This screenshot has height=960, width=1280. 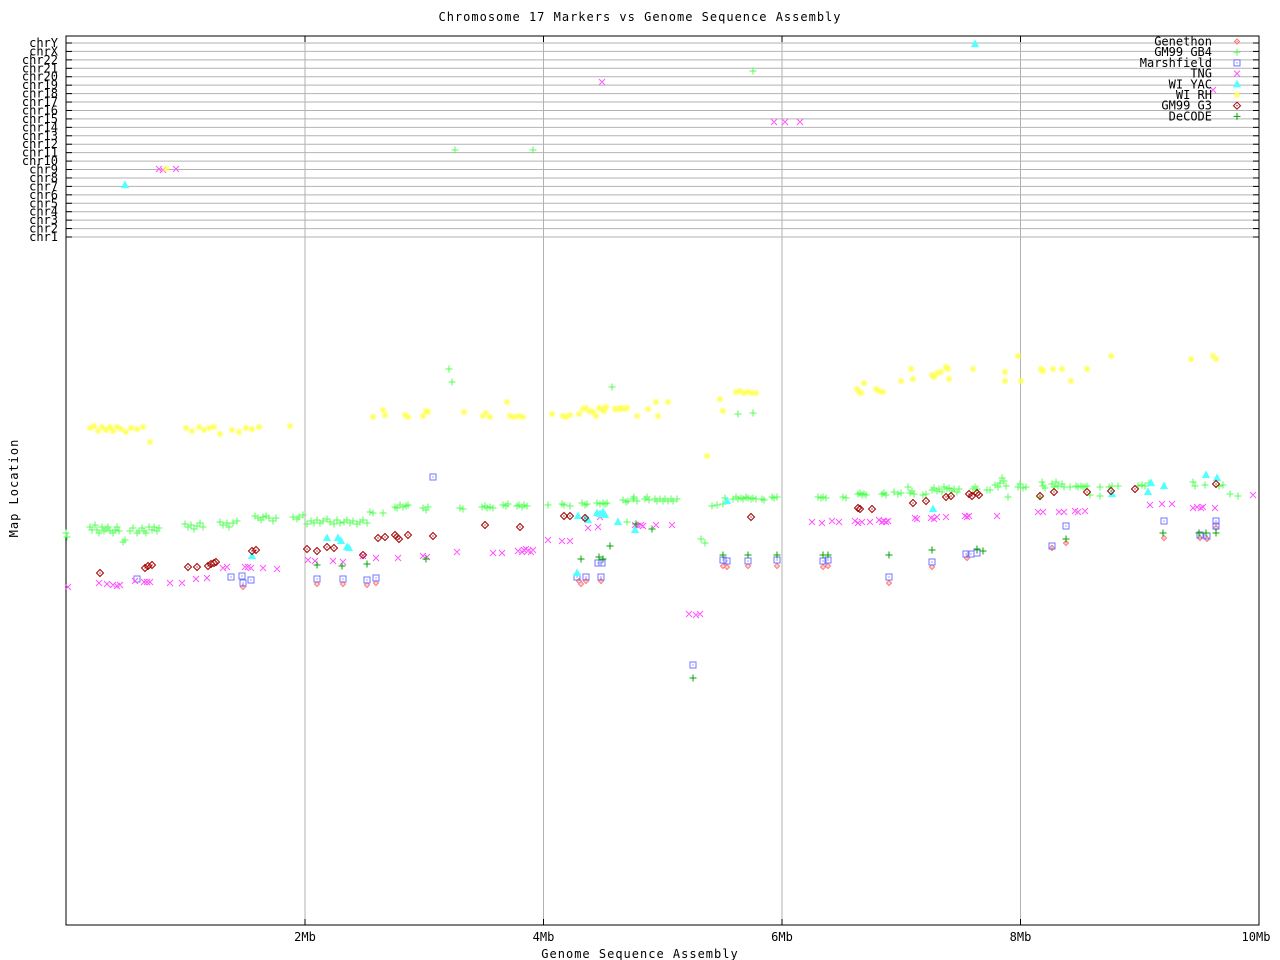 I want to click on y-axis-label-chr8: chr8, so click(x=43, y=178).